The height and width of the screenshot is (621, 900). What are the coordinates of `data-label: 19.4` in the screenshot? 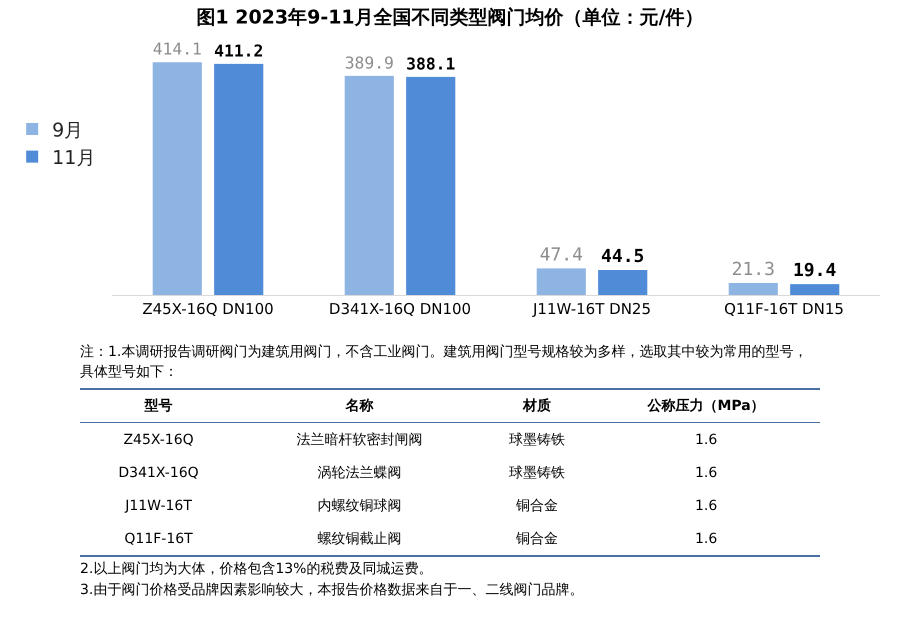 It's located at (814, 271).